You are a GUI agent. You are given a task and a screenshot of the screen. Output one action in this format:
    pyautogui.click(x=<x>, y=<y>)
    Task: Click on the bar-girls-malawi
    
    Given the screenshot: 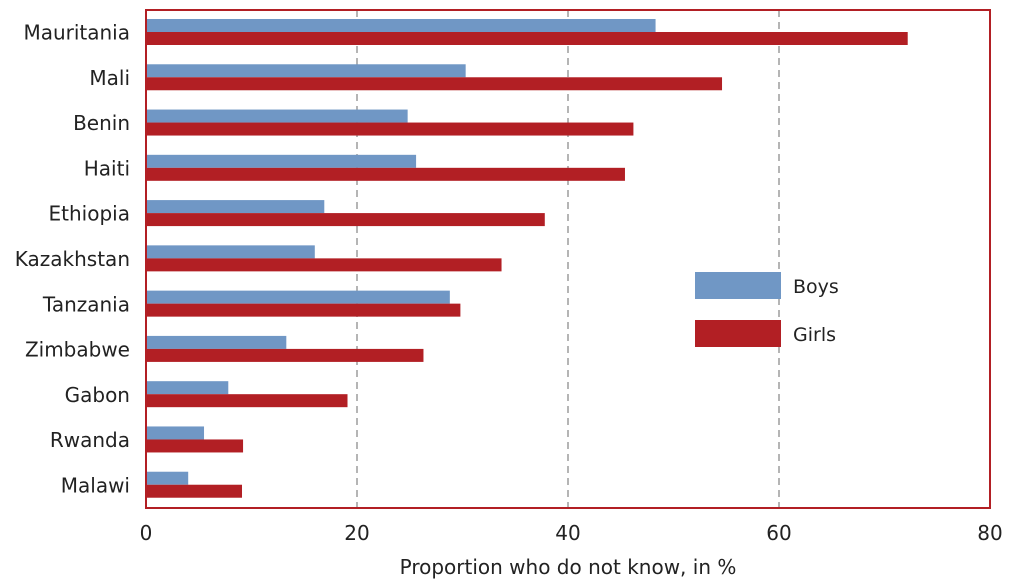 What is the action you would take?
    pyautogui.click(x=194, y=491)
    